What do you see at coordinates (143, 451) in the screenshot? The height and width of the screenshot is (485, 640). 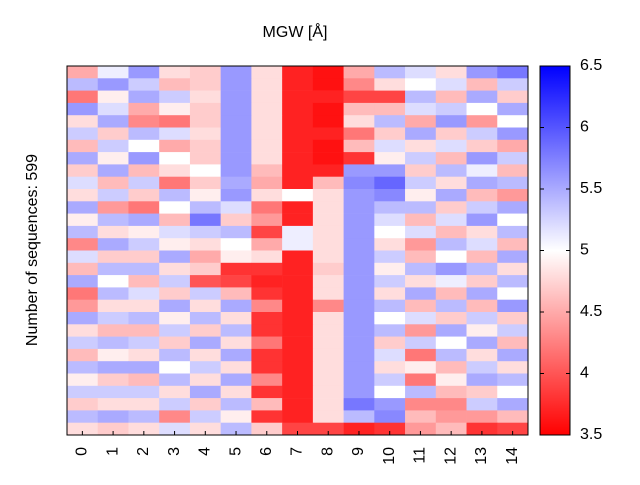 I see `x-tick-label: 2` at bounding box center [143, 451].